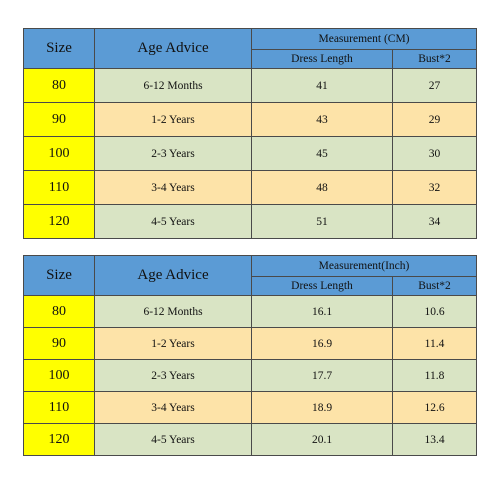 This screenshot has height=500, width=500. I want to click on table-row: 110 3-4 Years 18.9 12.6, so click(250, 407).